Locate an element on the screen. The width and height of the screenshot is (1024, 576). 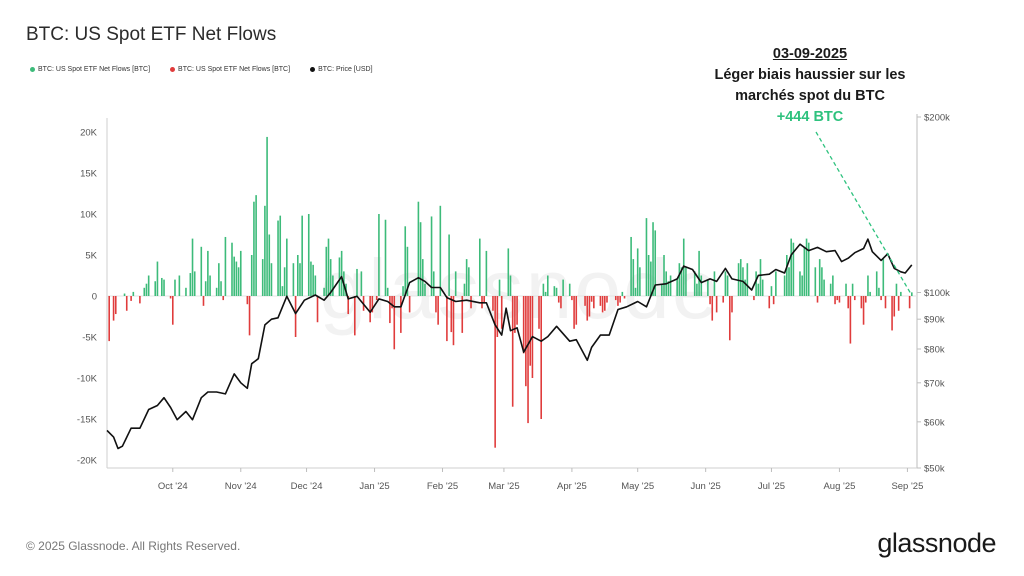
legend-item-price: BTC: Price [USD] is located at coordinates (341, 69).